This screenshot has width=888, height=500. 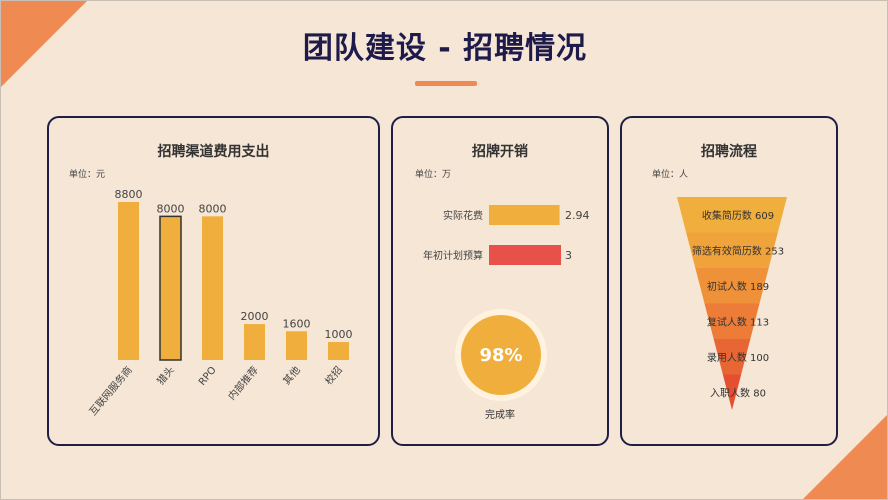 I want to click on x-tick-label: 其他, so click(x=291, y=376).